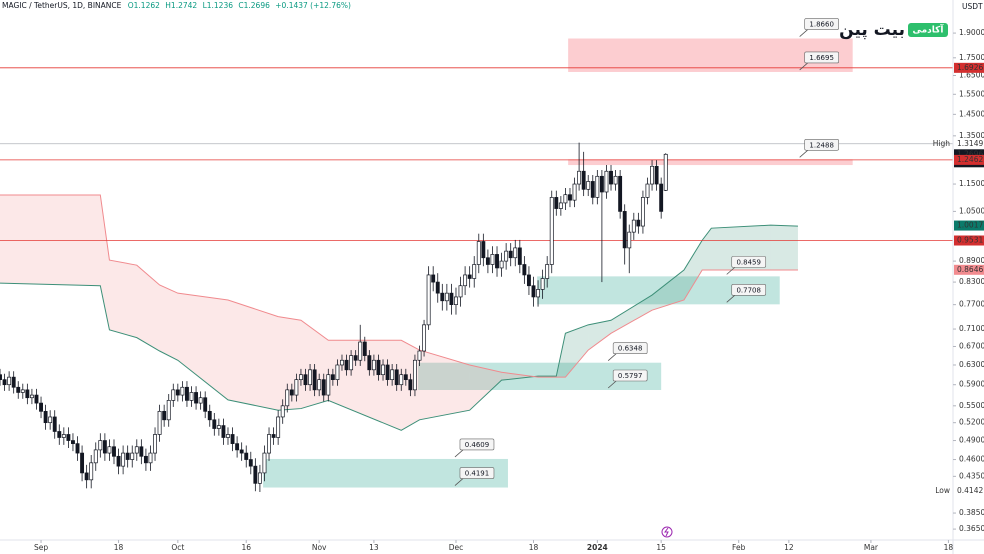 Image resolution: width=984 pixels, height=554 pixels. Describe the element at coordinates (971, 75) in the screenshot. I see `y-tick-label: 1.6500` at that location.